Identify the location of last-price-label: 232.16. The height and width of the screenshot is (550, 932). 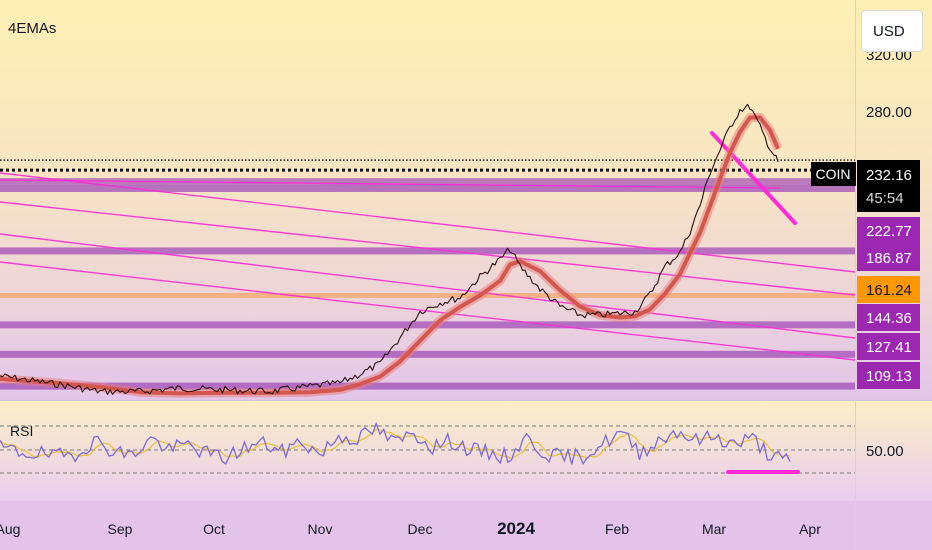
(889, 175).